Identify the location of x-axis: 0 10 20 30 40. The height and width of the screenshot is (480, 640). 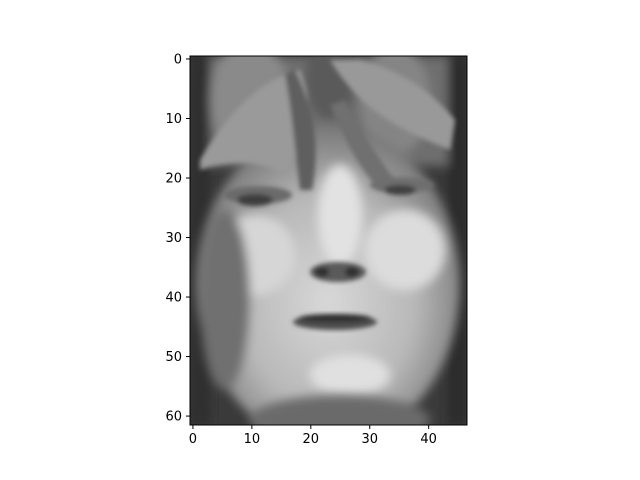
(313, 436).